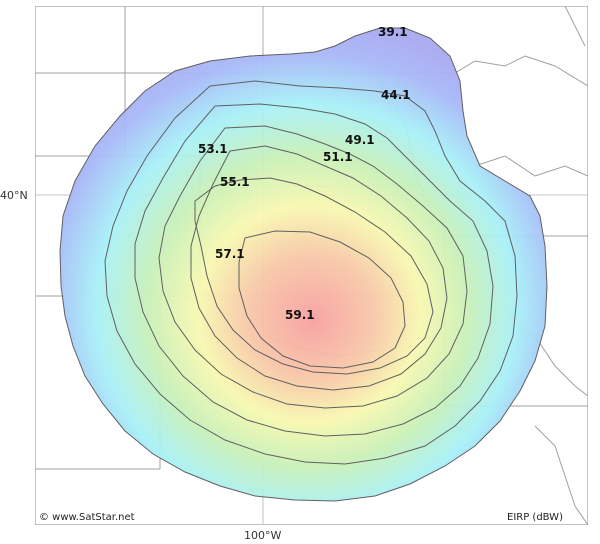 The image size is (600, 544). What do you see at coordinates (213, 149) in the screenshot?
I see `contour-label-53-1: 53.1` at bounding box center [213, 149].